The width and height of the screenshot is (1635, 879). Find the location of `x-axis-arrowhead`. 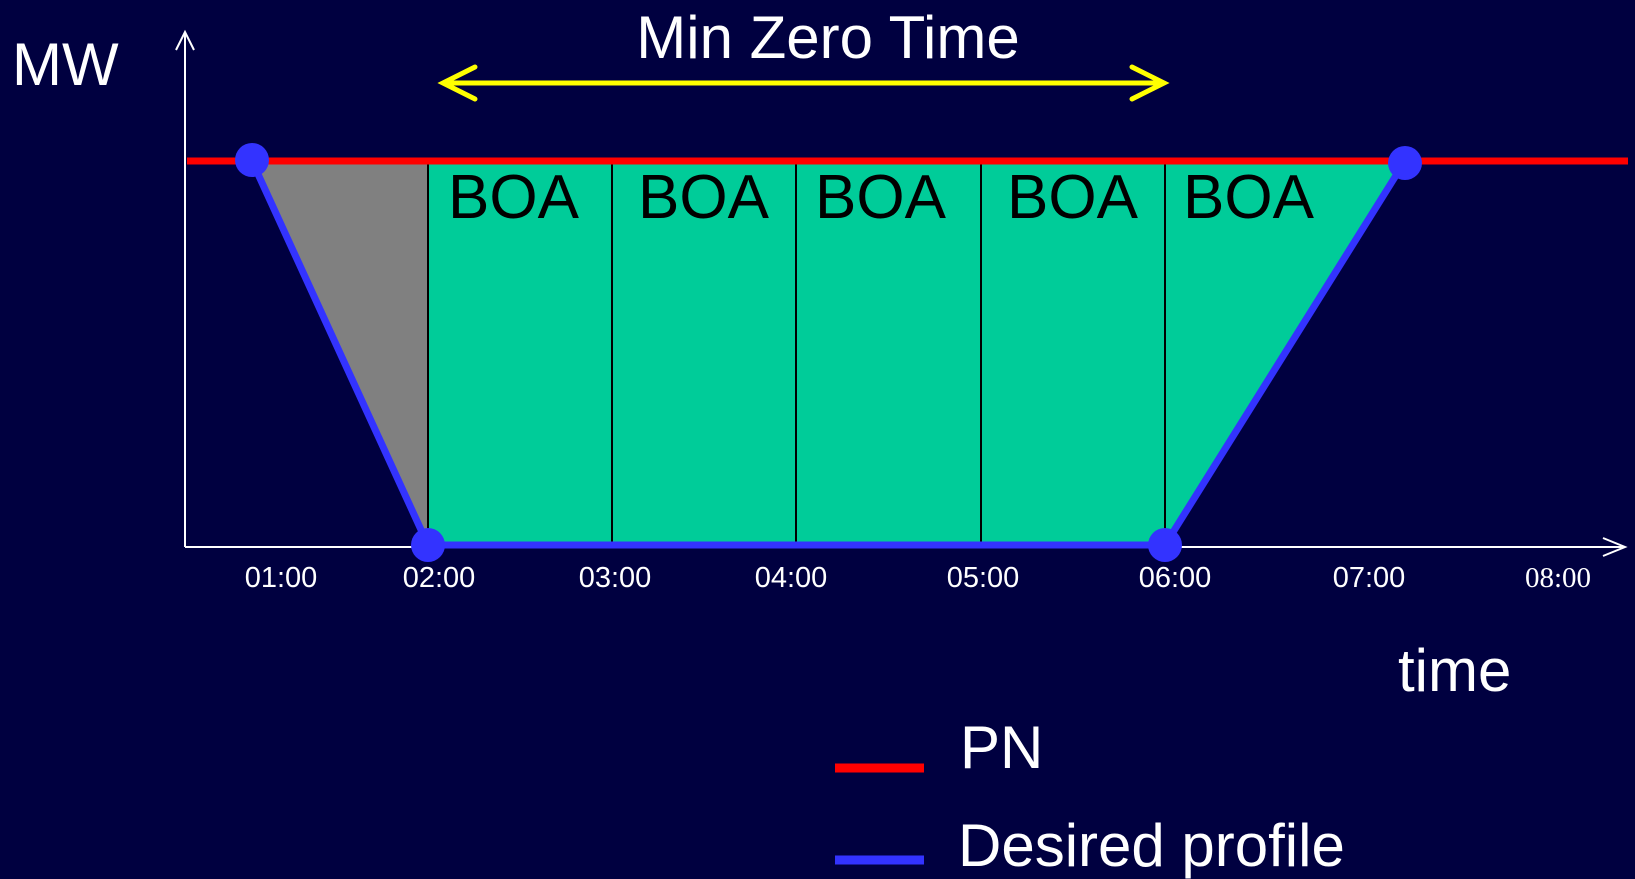

x-axis-arrowhead is located at coordinates (1615, 547).